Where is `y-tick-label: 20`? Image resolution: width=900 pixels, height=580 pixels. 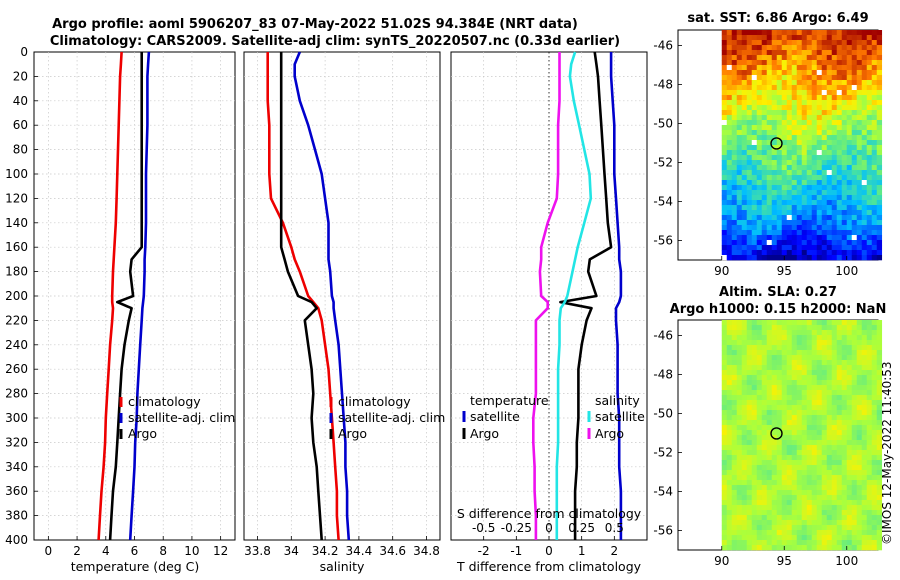 y-tick-label: 20 is located at coordinates (20, 76).